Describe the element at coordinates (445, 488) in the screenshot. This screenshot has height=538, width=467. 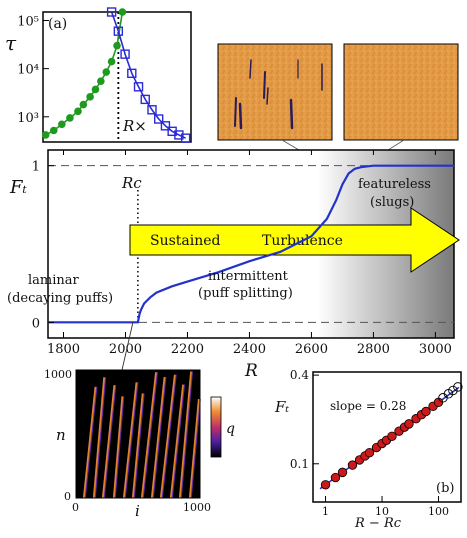
I see `panel-b-label: (b)` at that location.